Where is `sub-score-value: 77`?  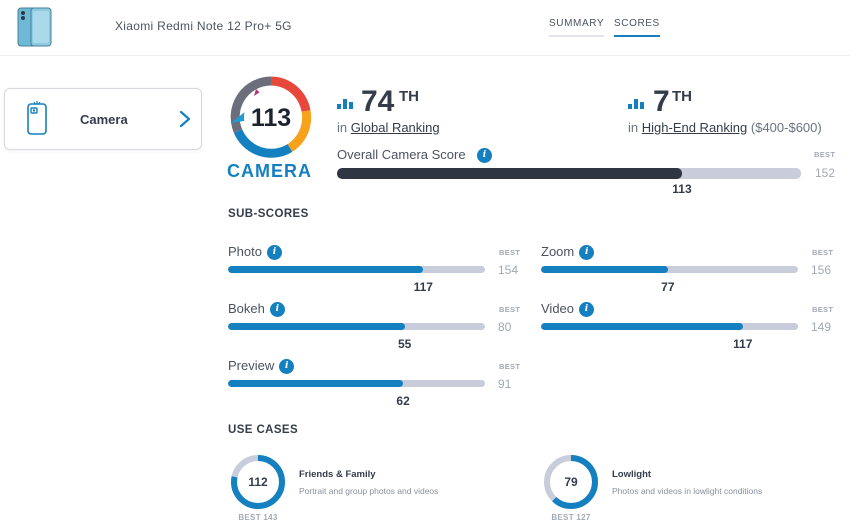 sub-score-value: 77 is located at coordinates (668, 287).